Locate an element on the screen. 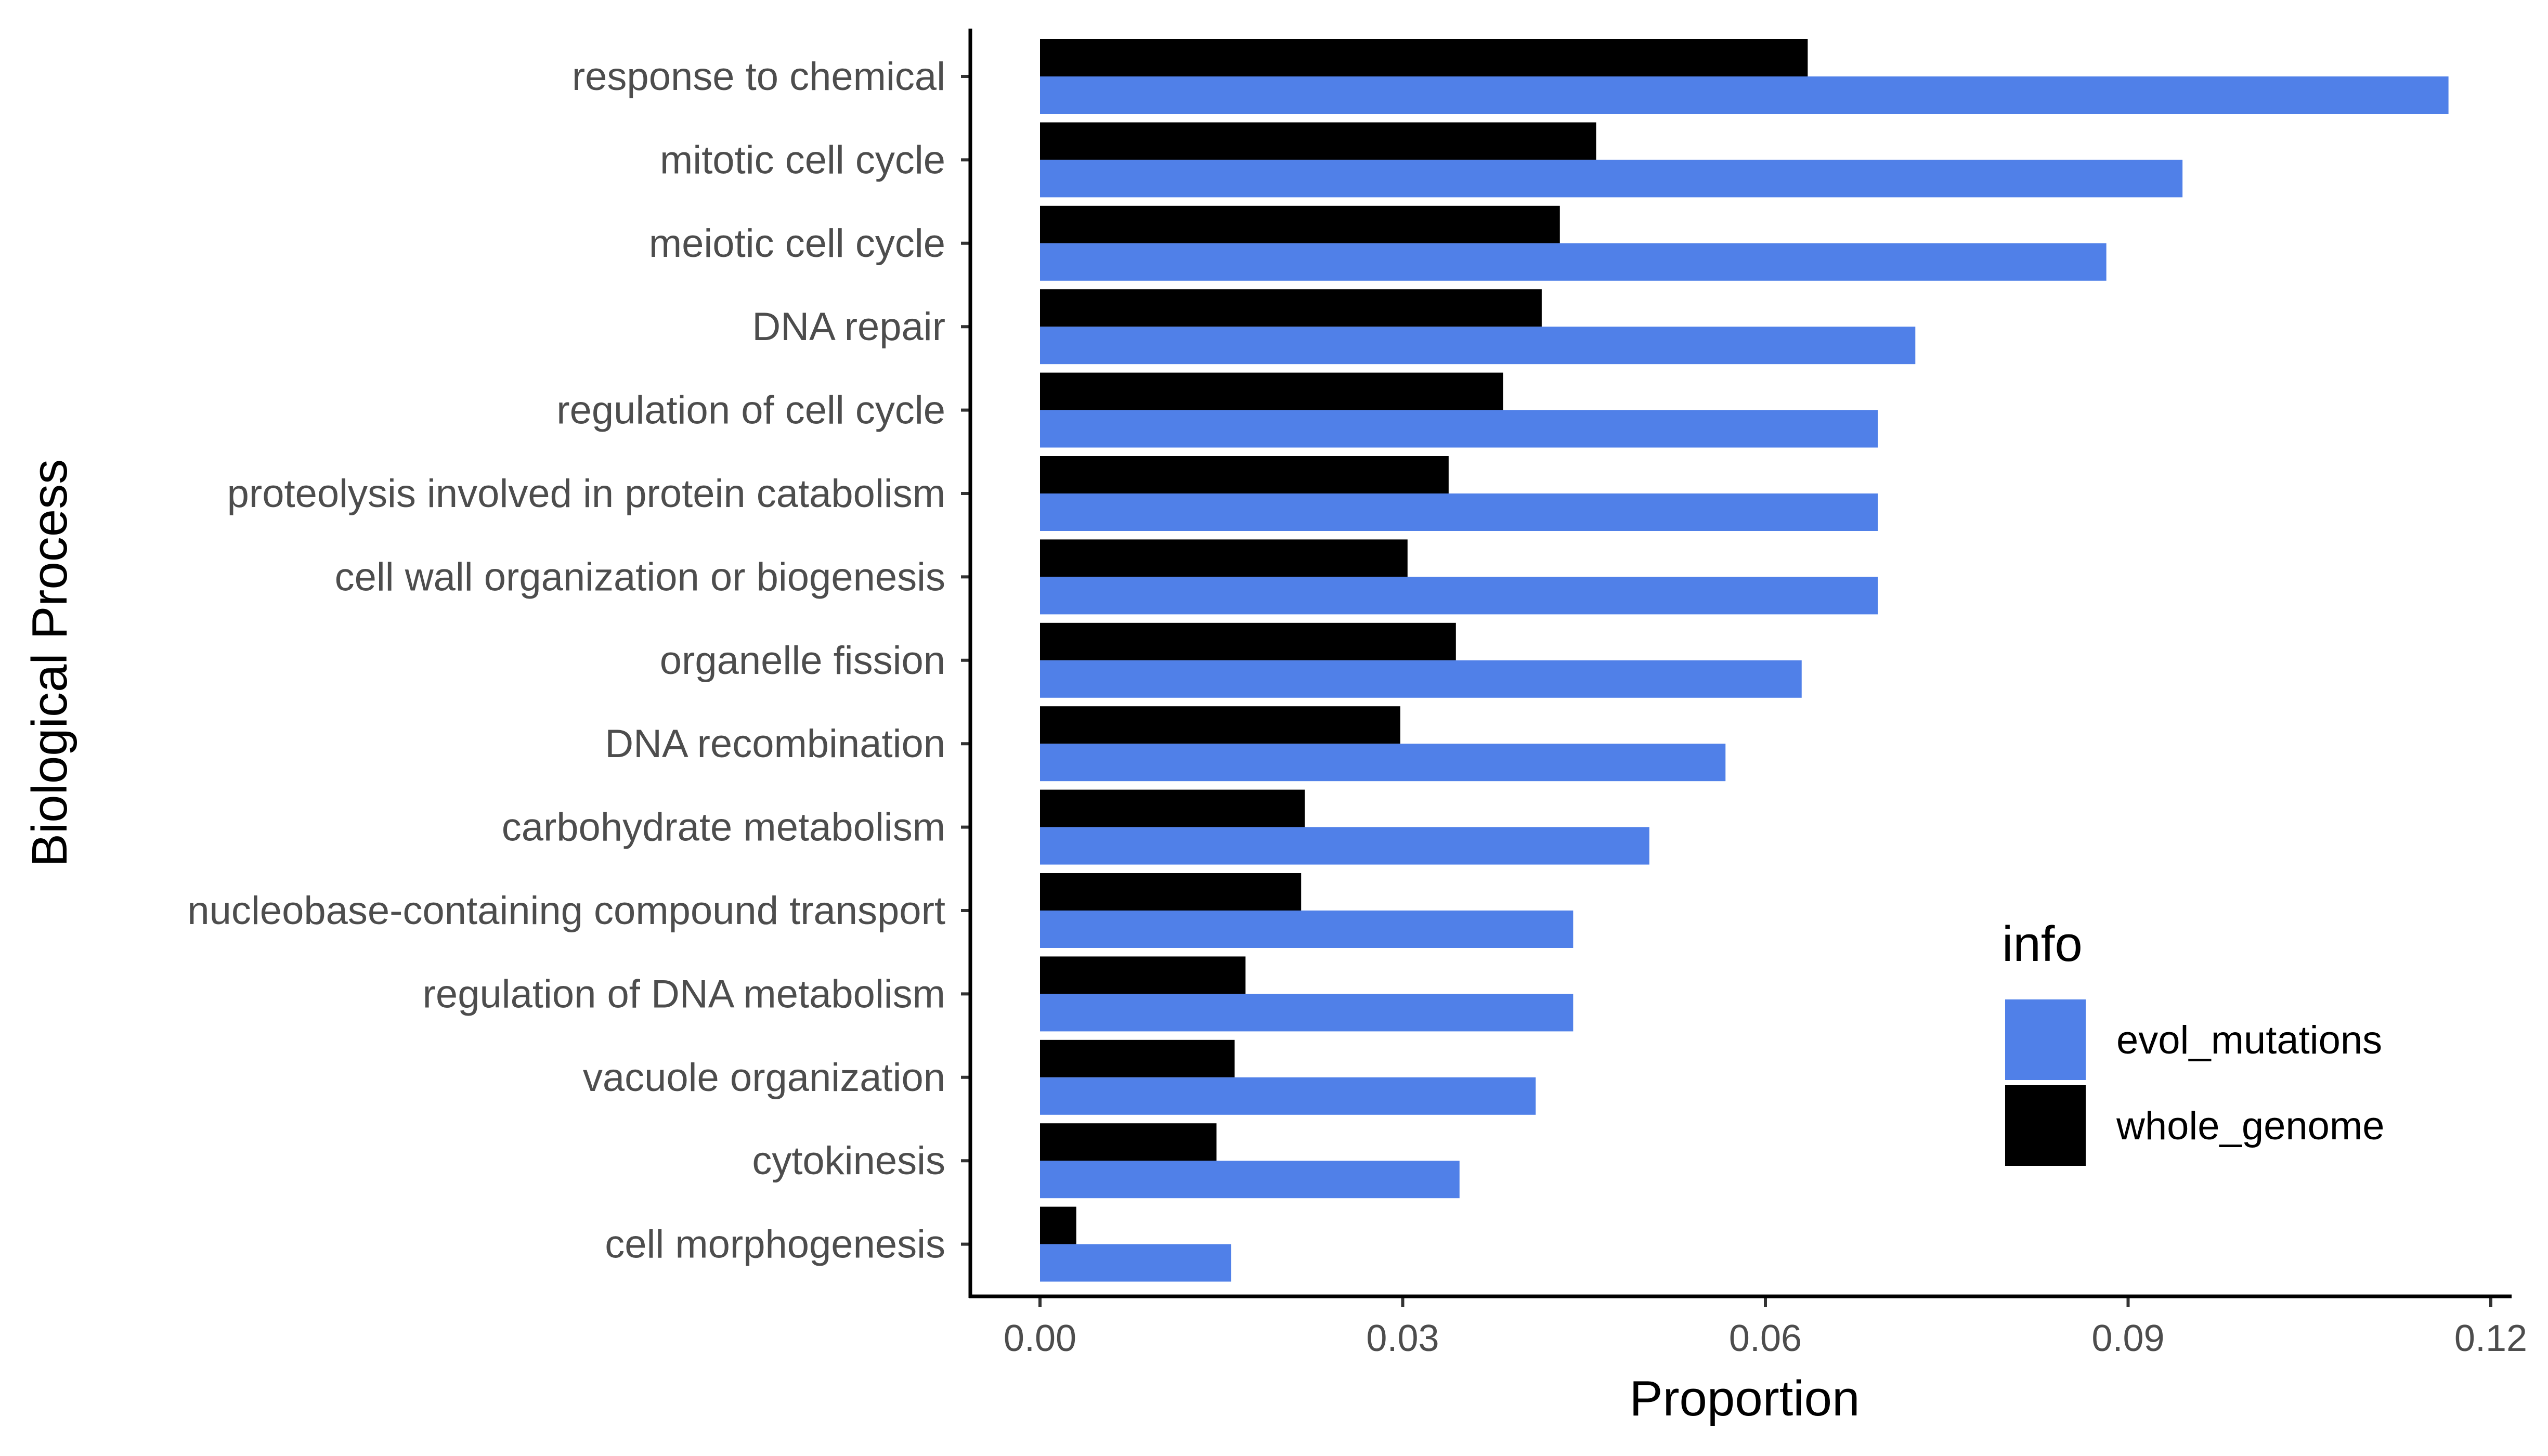 The width and height of the screenshot is (2548, 1456). category-label-1: mitotic cell cycle is located at coordinates (802, 160).